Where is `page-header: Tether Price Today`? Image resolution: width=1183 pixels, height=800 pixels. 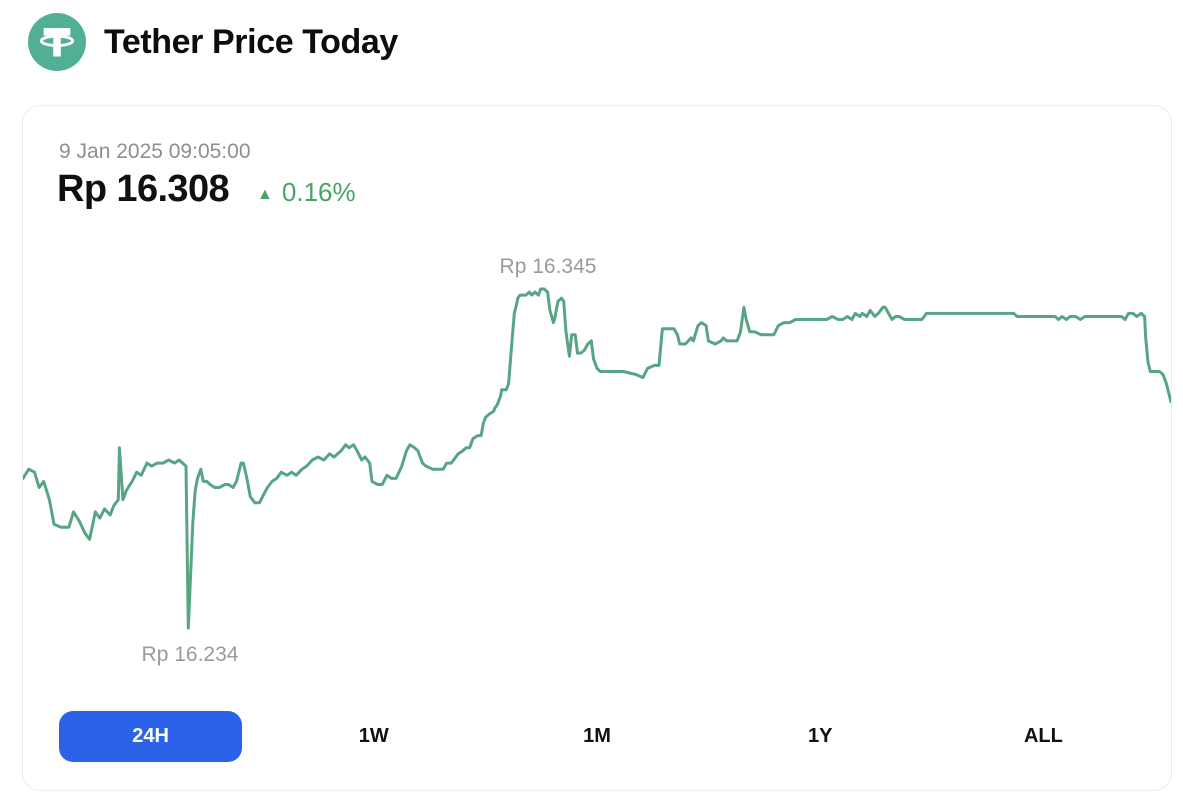 page-header: Tether Price Today is located at coordinates (213, 42).